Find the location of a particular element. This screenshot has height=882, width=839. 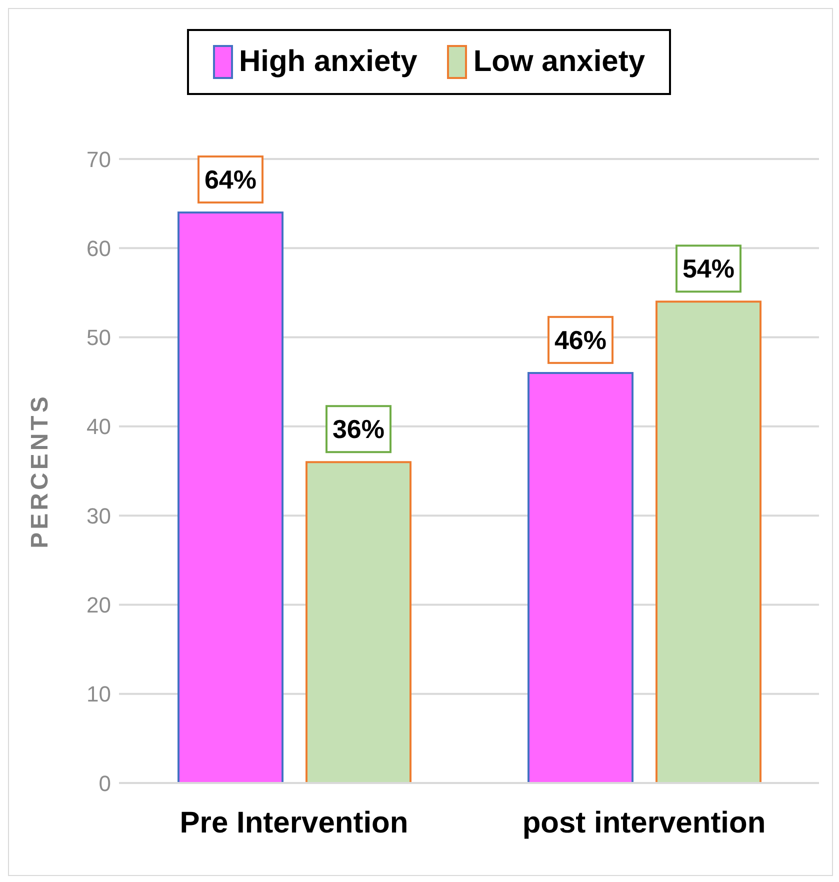

y-tick-label: 0 is located at coordinates (104, 783).